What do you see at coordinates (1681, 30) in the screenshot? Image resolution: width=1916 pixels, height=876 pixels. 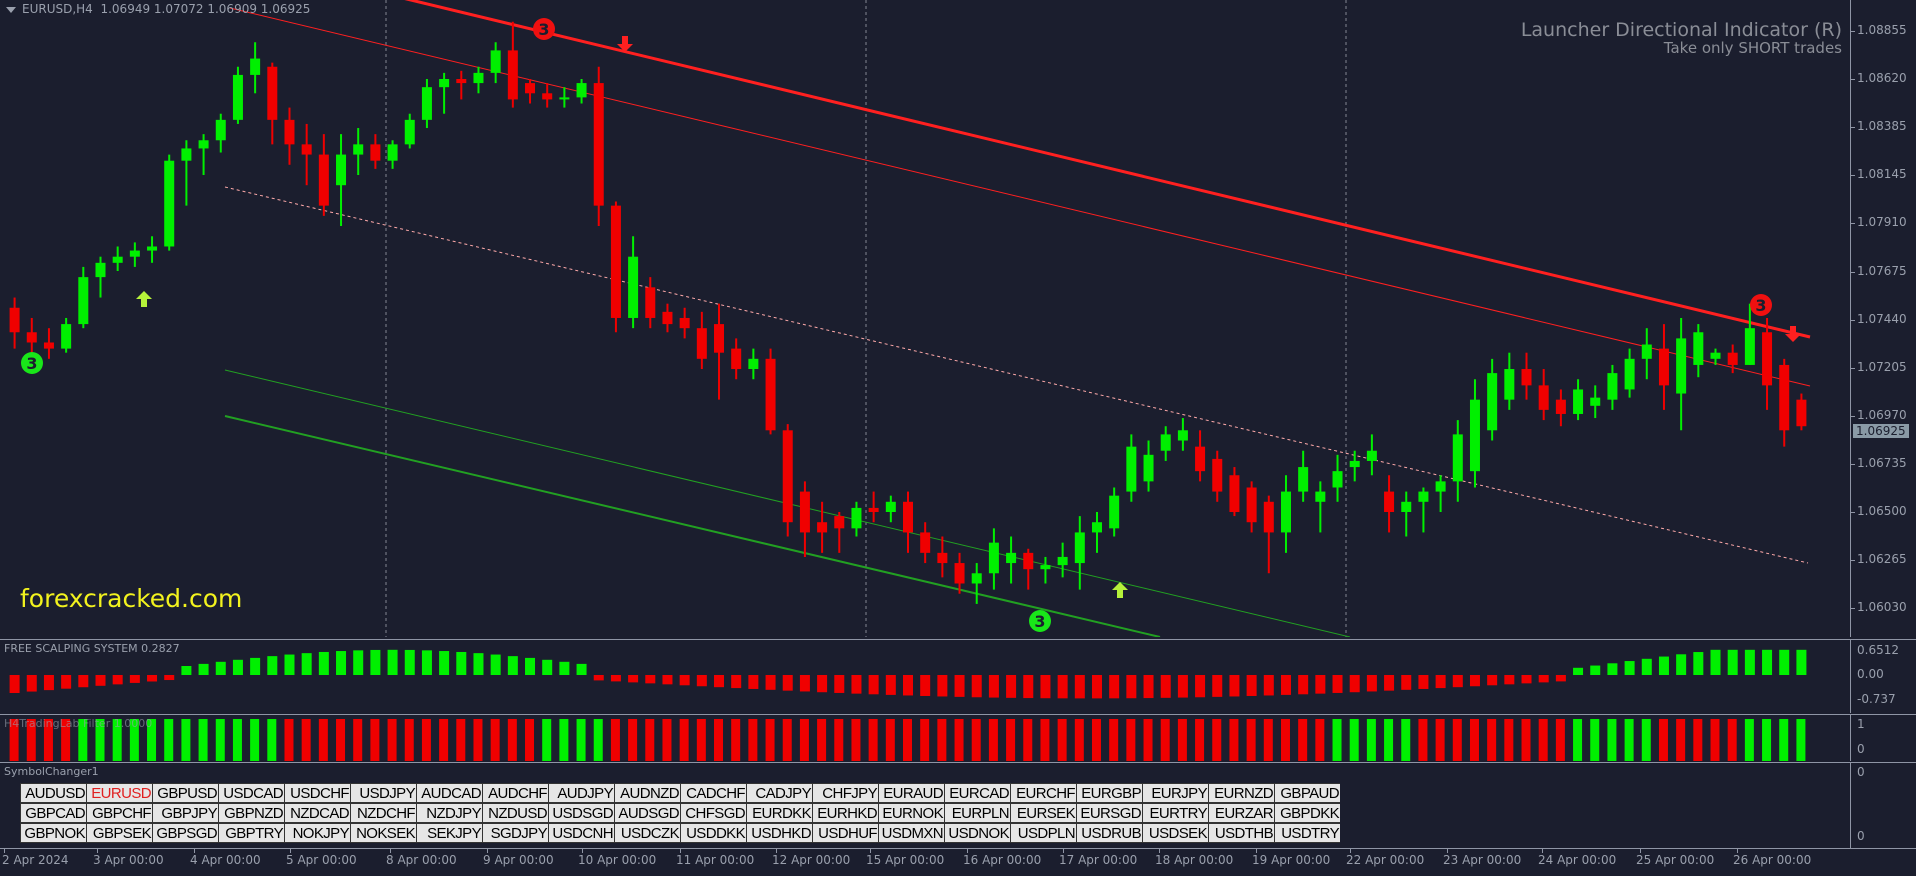 I see `launcher-title: Launcher Directional Indicator (R)` at bounding box center [1681, 30].